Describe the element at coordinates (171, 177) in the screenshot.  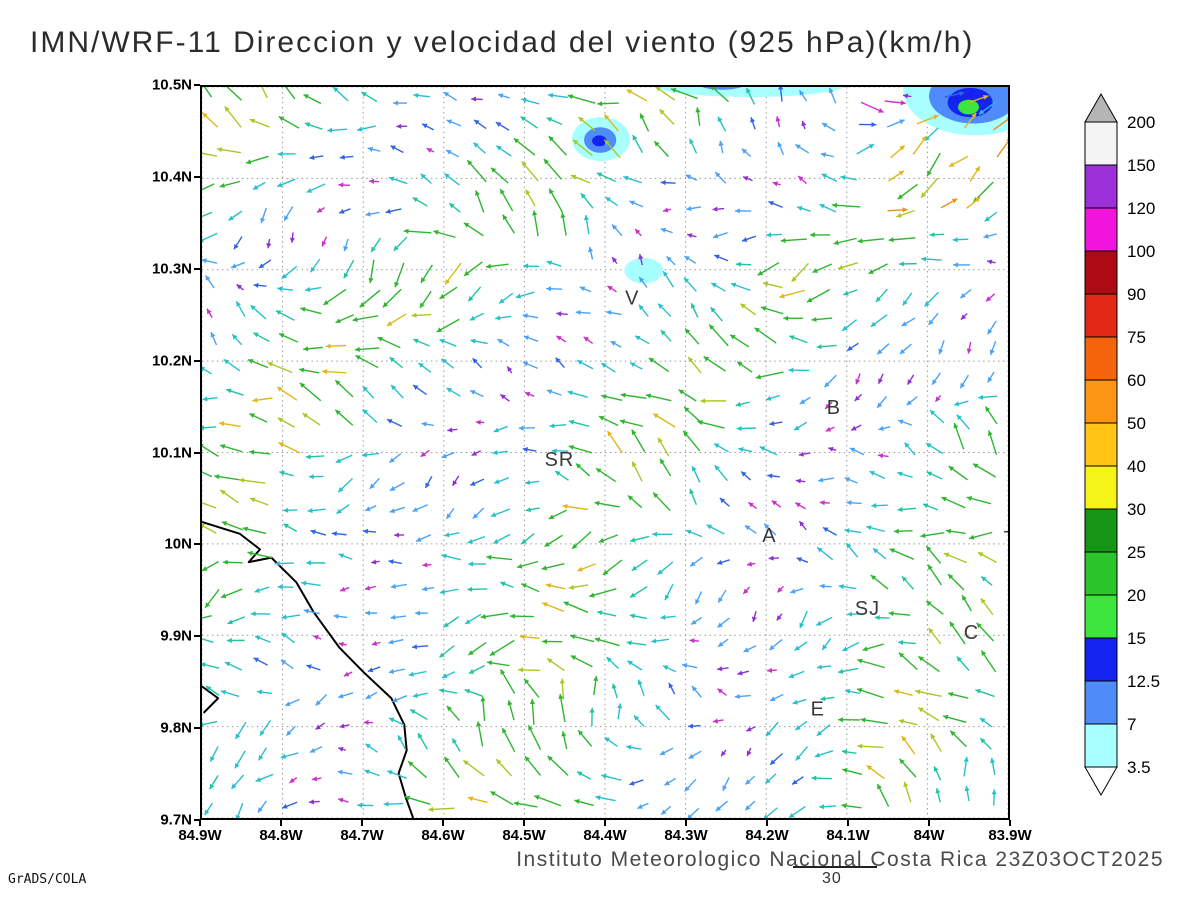
I see `y-axis-tick-label: 10.4N` at that location.